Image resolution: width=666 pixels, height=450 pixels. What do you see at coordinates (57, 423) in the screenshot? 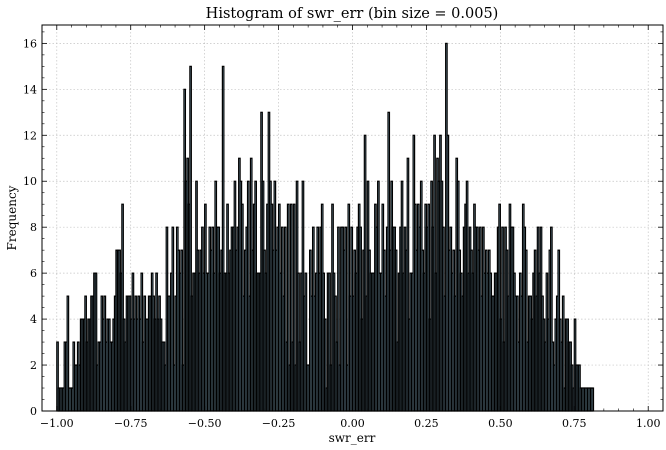
I see `x-tick-label: −1.00` at bounding box center [57, 423].